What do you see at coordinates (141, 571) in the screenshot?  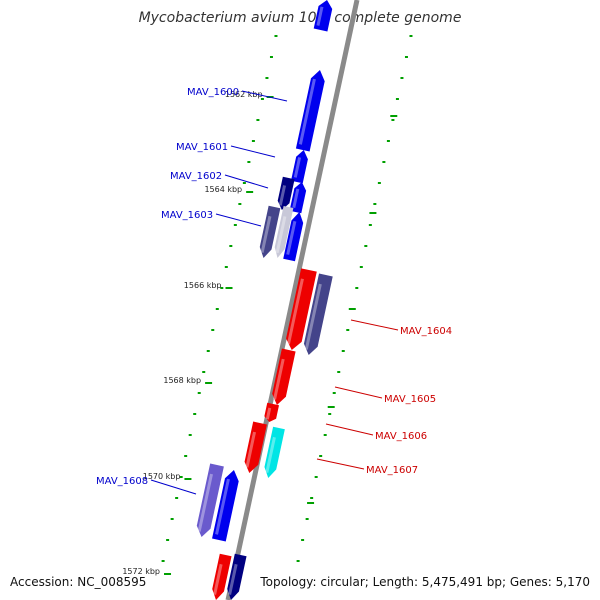 I see `scale-label: 1572 kbp` at bounding box center [141, 571].